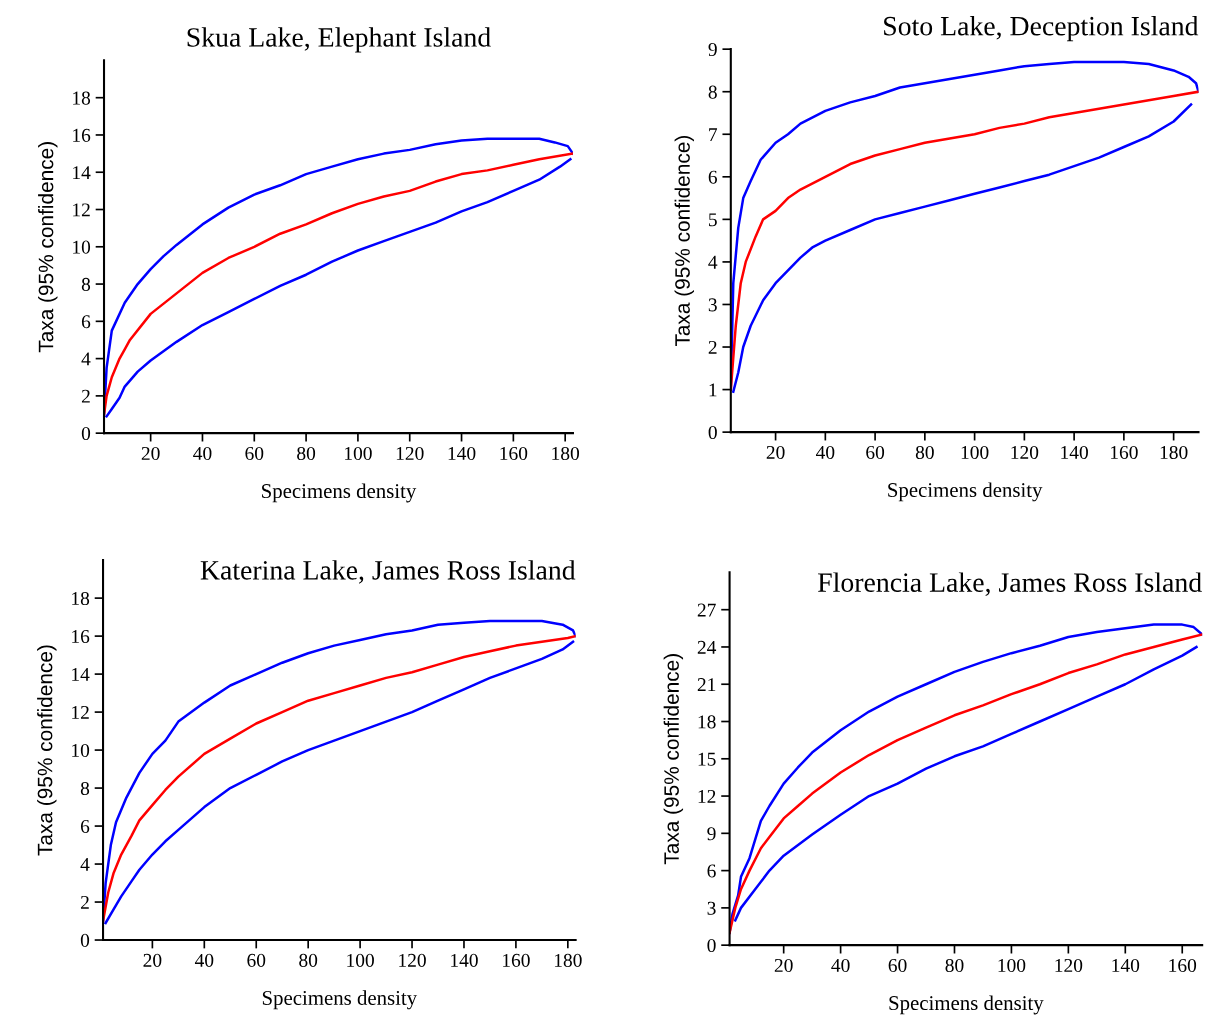 The height and width of the screenshot is (1024, 1218). What do you see at coordinates (388, 572) in the screenshot?
I see `chart-title: Katerina Lake, James Ross Island` at bounding box center [388, 572].